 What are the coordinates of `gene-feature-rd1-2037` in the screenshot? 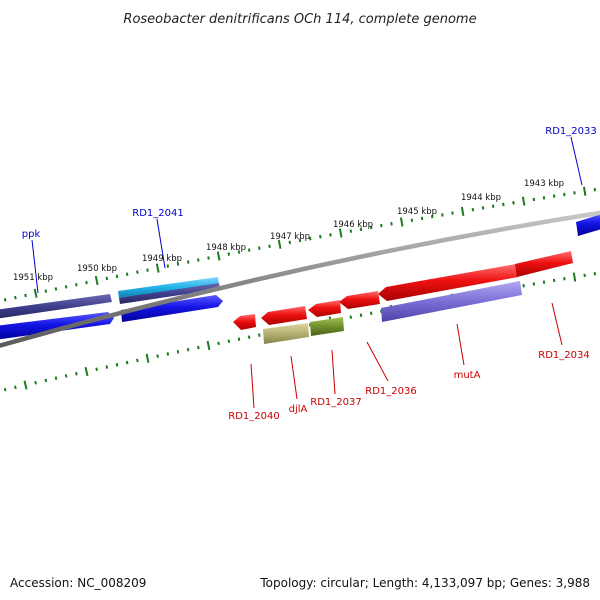 It's located at (324, 308).